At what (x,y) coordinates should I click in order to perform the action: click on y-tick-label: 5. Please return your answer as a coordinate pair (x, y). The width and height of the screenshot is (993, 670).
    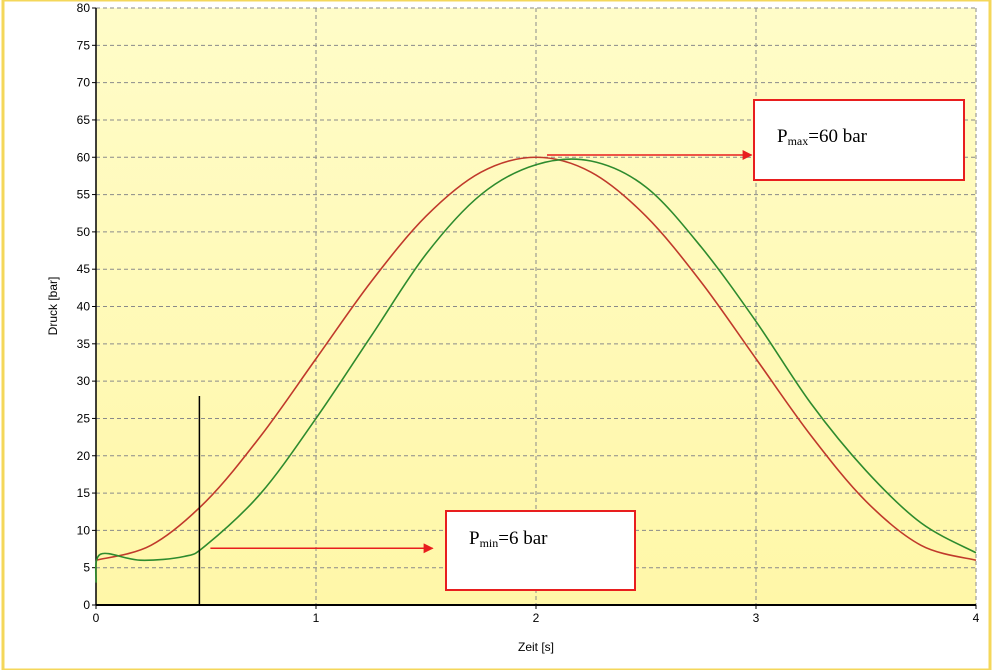
    Looking at the image, I should click on (86, 568).